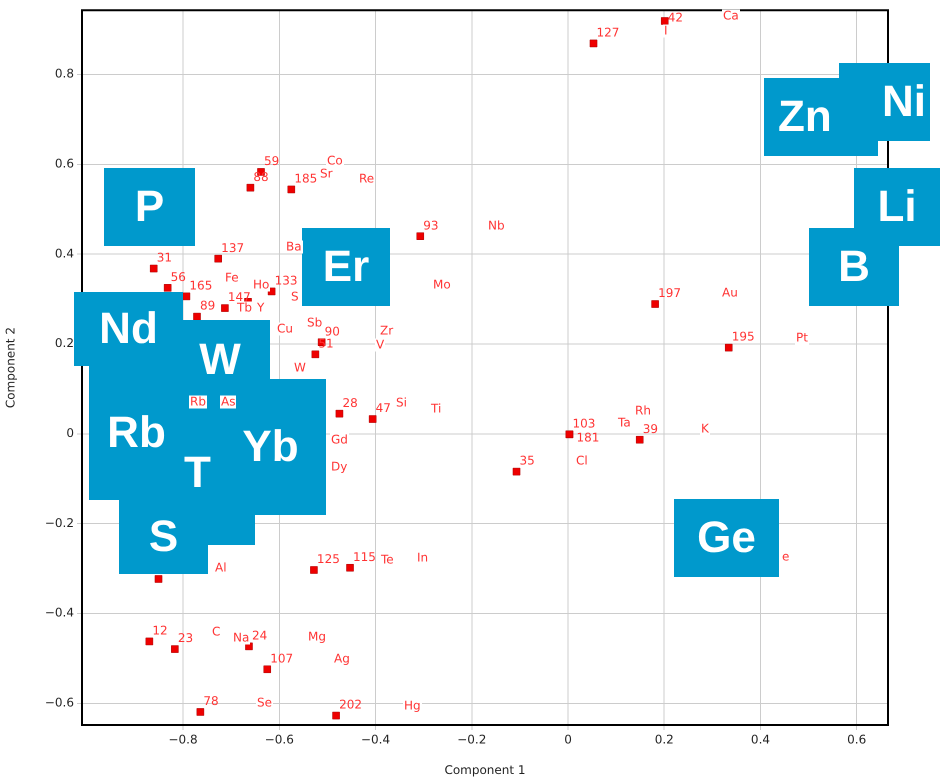  I want to click on annotation: Rh, so click(643, 411).